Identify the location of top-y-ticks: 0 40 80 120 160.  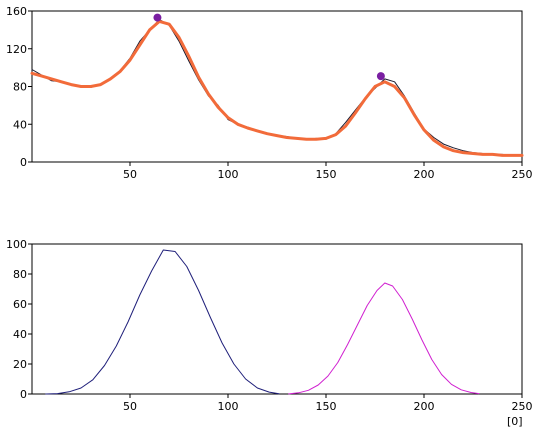
(19, 87).